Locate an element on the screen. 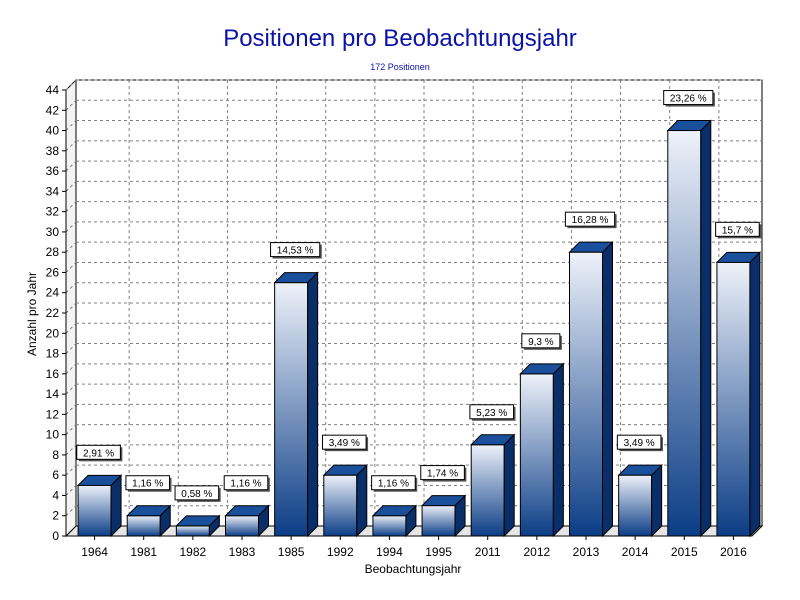  y-tick-label: 36 is located at coordinates (53, 171).